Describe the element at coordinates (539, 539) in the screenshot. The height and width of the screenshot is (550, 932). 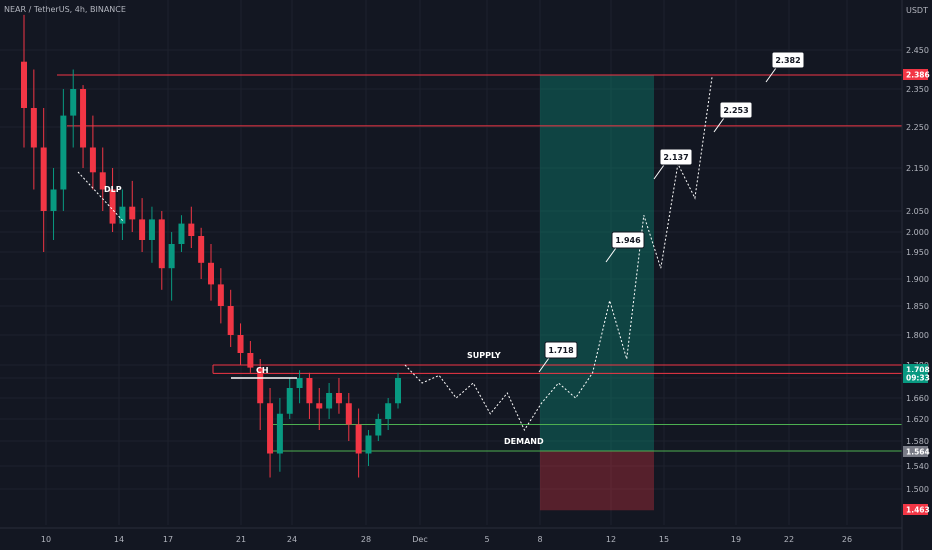
I see `time-tick-label: 8` at that location.